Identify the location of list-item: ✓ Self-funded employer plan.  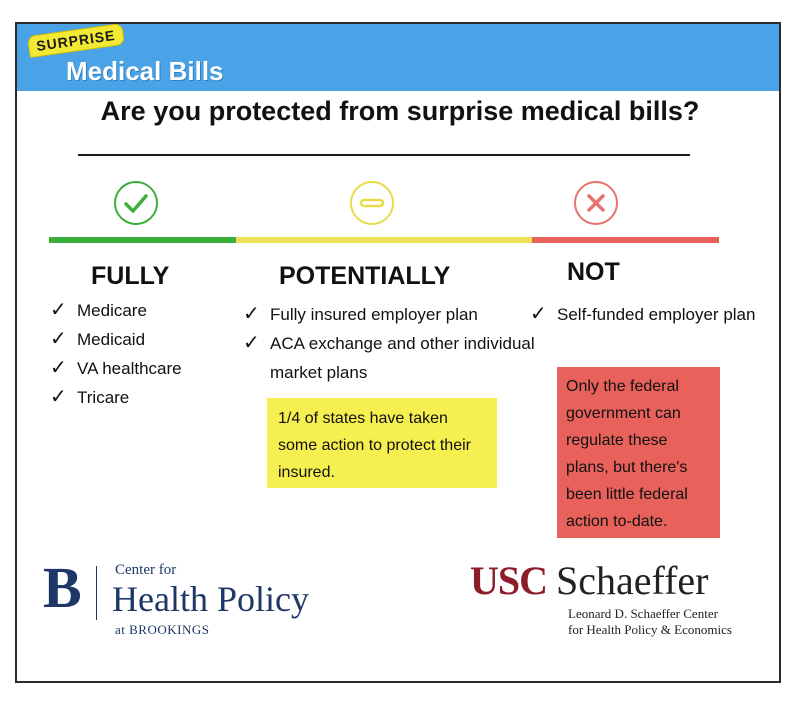
(645, 314).